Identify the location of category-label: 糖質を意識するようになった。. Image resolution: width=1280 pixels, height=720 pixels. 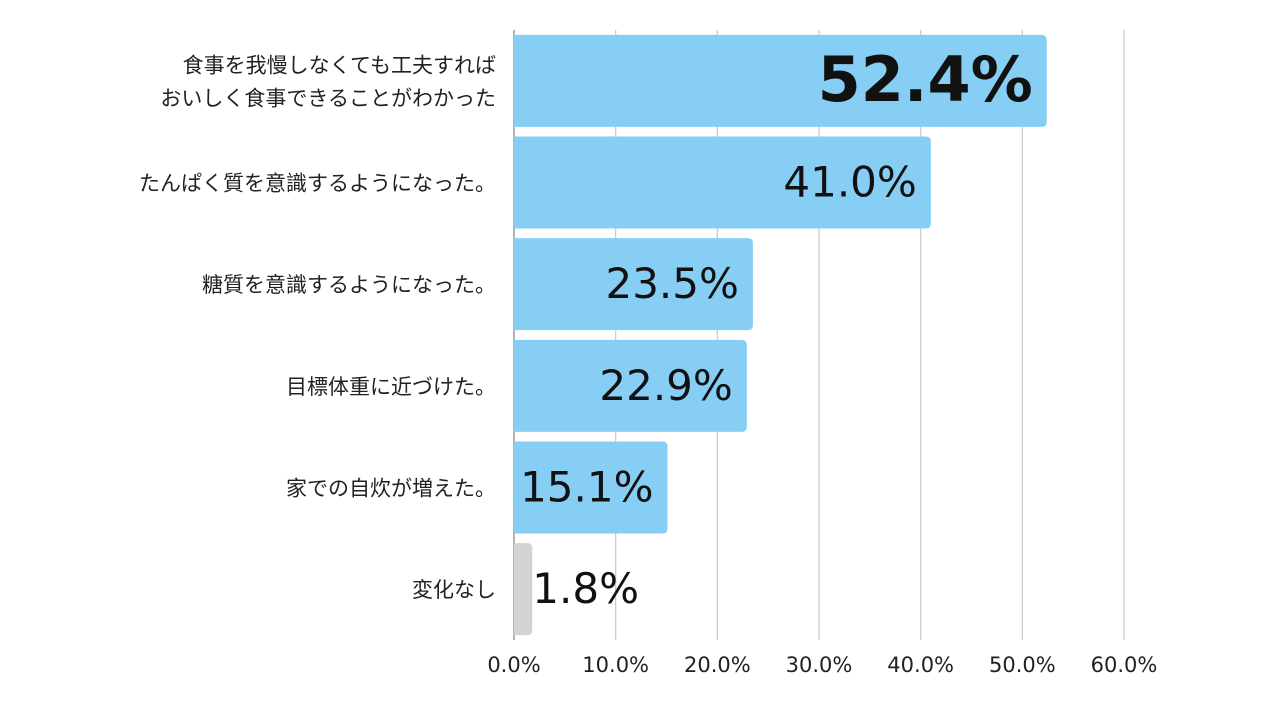
(349, 285).